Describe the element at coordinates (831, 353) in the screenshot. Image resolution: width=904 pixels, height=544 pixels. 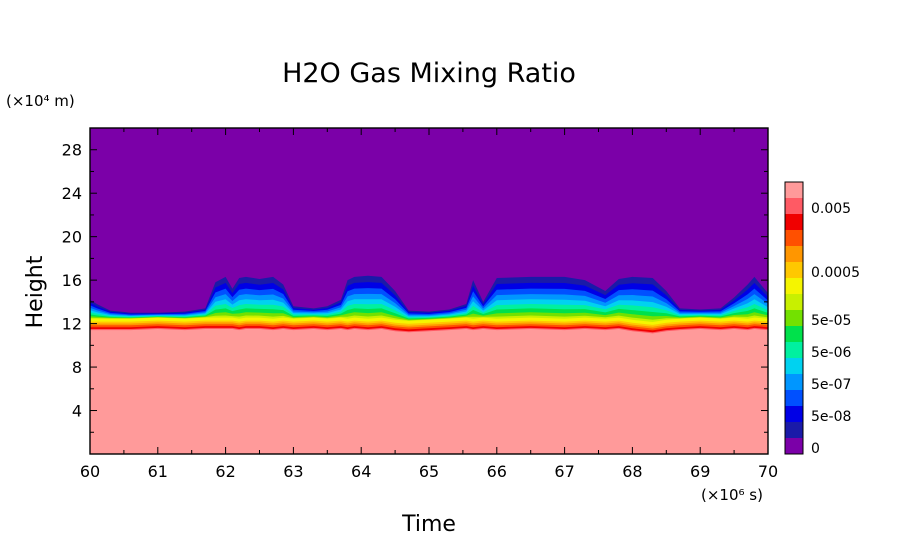
I see `colorbar-label: 5e-06` at that location.